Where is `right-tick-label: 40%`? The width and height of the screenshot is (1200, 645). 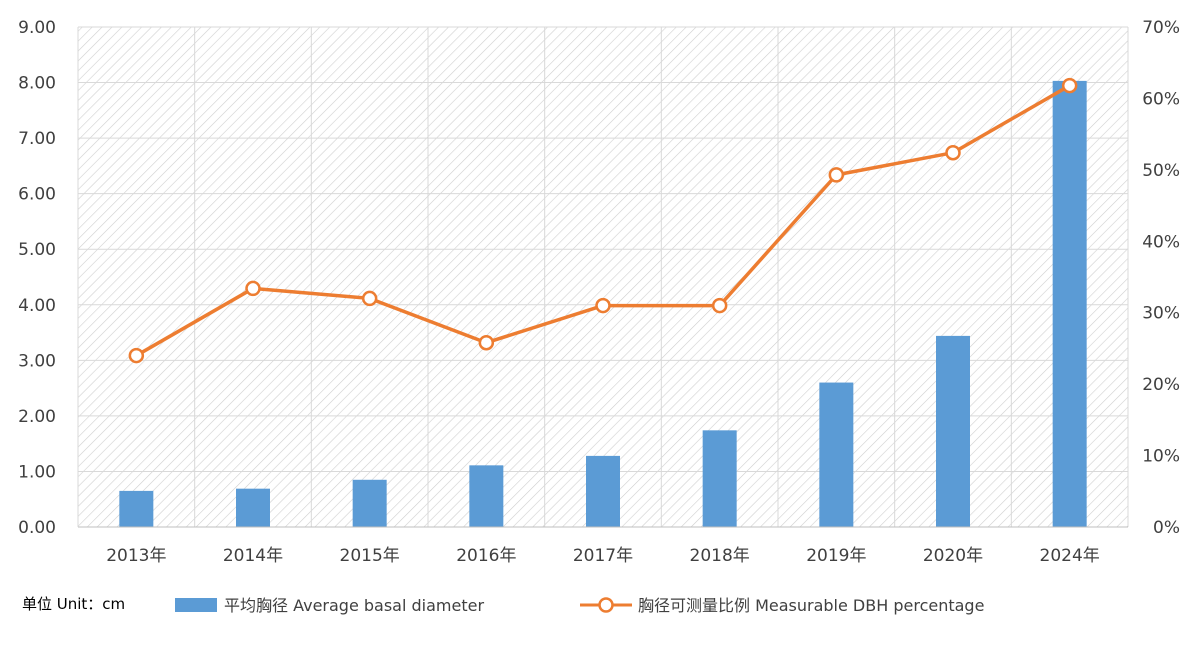 right-tick-label: 40% is located at coordinates (1161, 242).